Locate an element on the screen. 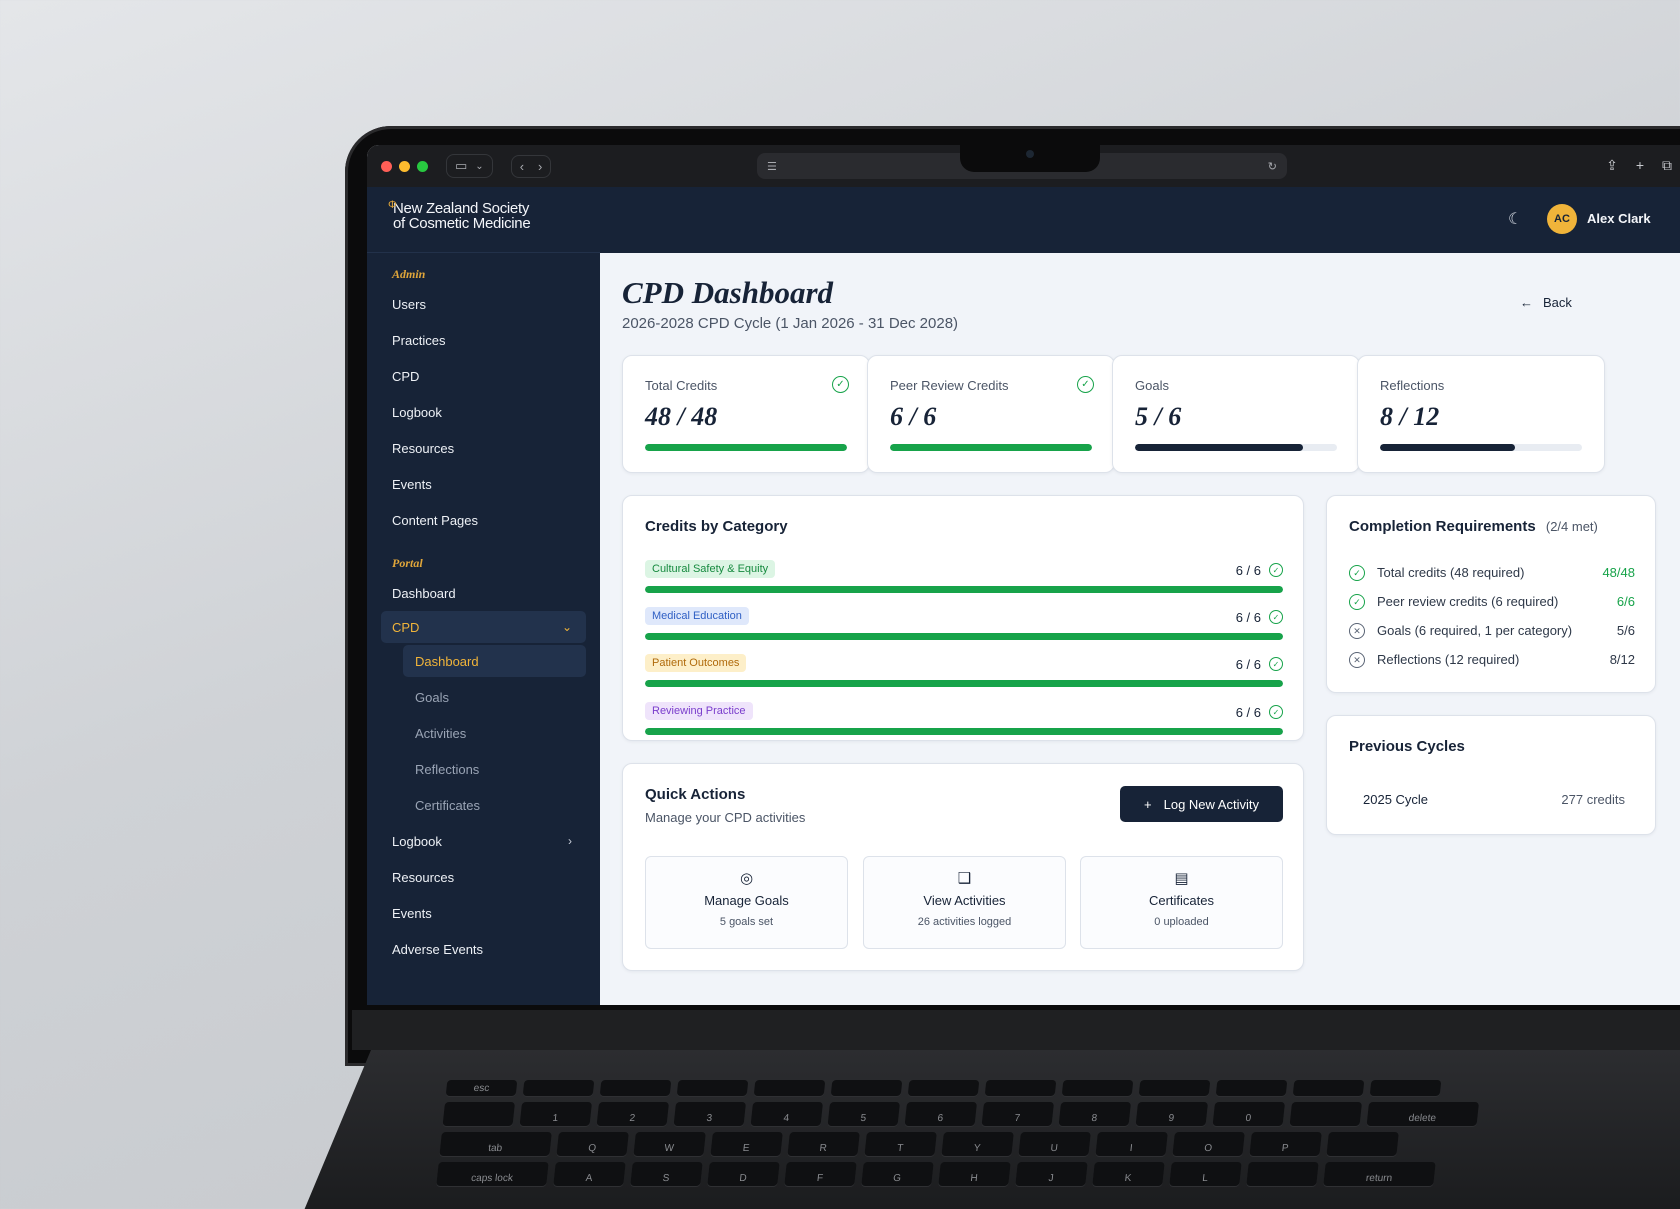 This screenshot has width=1680, height=1209. sidebar-item-admin-cpd: CPD is located at coordinates (406, 376).